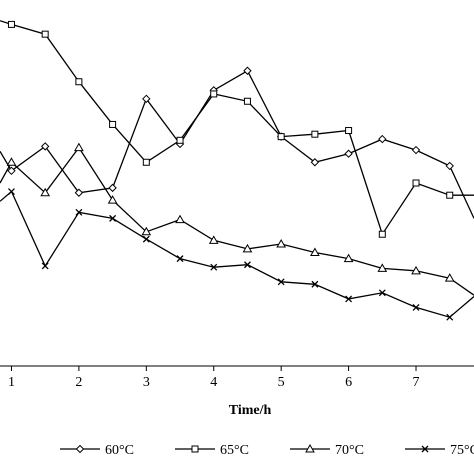 Image resolution: width=474 pixels, height=474 pixels. What do you see at coordinates (146, 382) in the screenshot?
I see `x-tick-label: 3` at bounding box center [146, 382].